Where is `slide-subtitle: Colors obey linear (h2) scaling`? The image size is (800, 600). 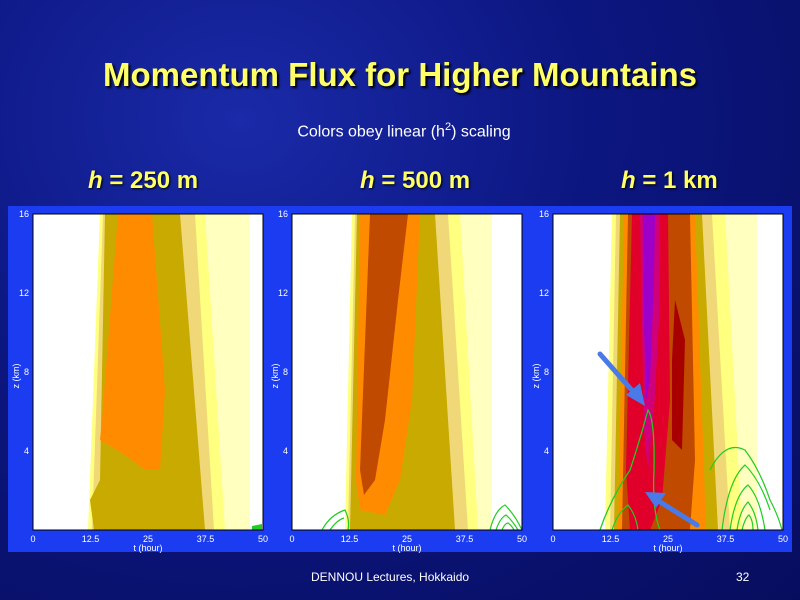
slide-subtitle: Colors obey linear (h2) scaling is located at coordinates (400, 131).